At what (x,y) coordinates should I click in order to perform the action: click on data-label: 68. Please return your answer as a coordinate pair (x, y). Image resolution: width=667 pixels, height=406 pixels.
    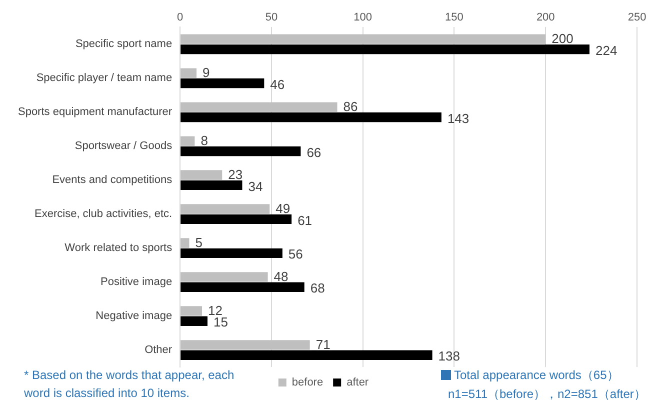
    Looking at the image, I should click on (317, 288).